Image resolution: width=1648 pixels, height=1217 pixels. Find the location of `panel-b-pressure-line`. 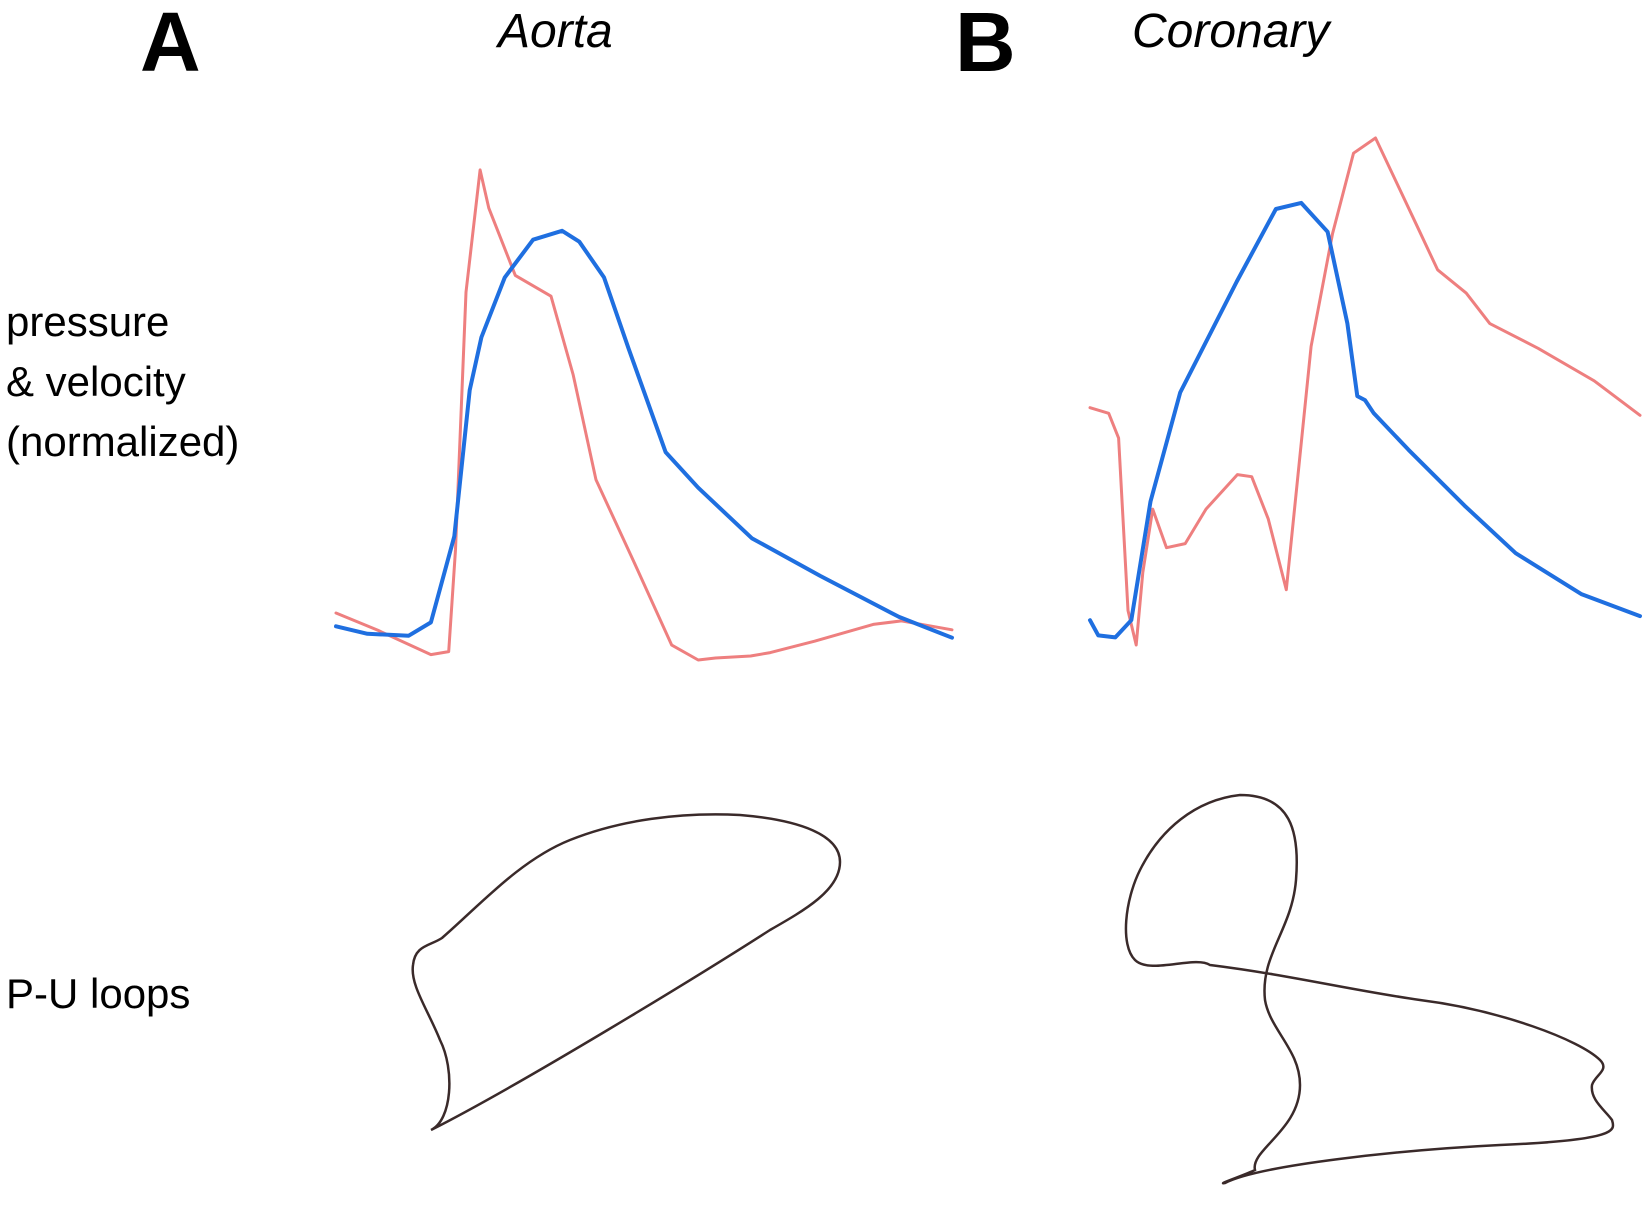

panel-b-pressure-line is located at coordinates (1365, 391).